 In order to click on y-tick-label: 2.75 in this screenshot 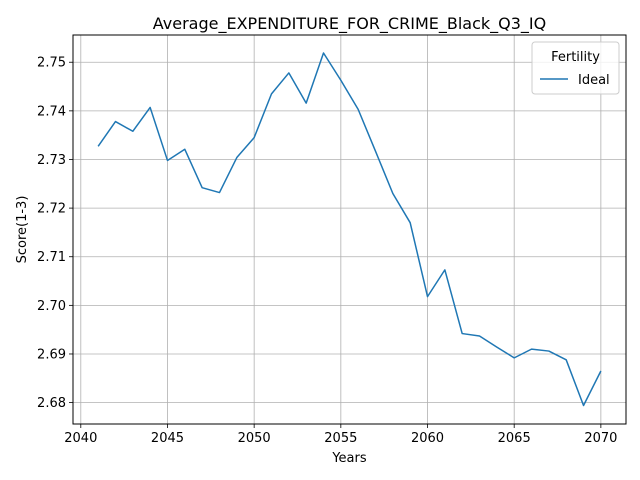, I will do `click(51, 63)`.